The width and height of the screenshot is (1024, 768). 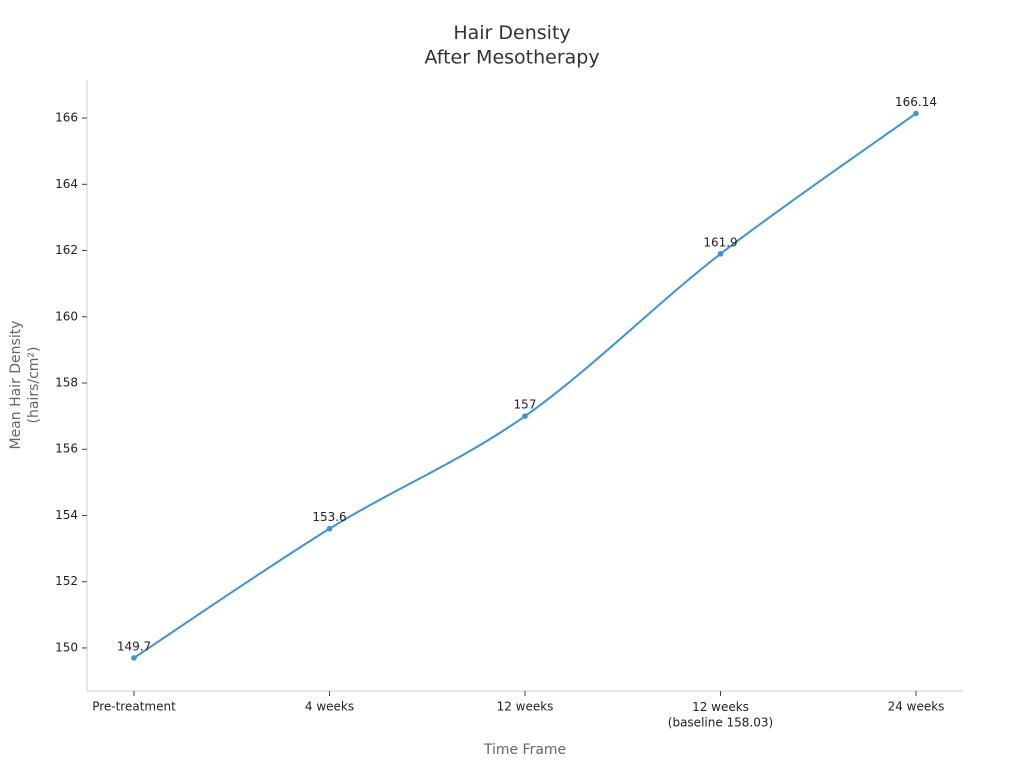 I want to click on data-label: 149.7, so click(x=134, y=646).